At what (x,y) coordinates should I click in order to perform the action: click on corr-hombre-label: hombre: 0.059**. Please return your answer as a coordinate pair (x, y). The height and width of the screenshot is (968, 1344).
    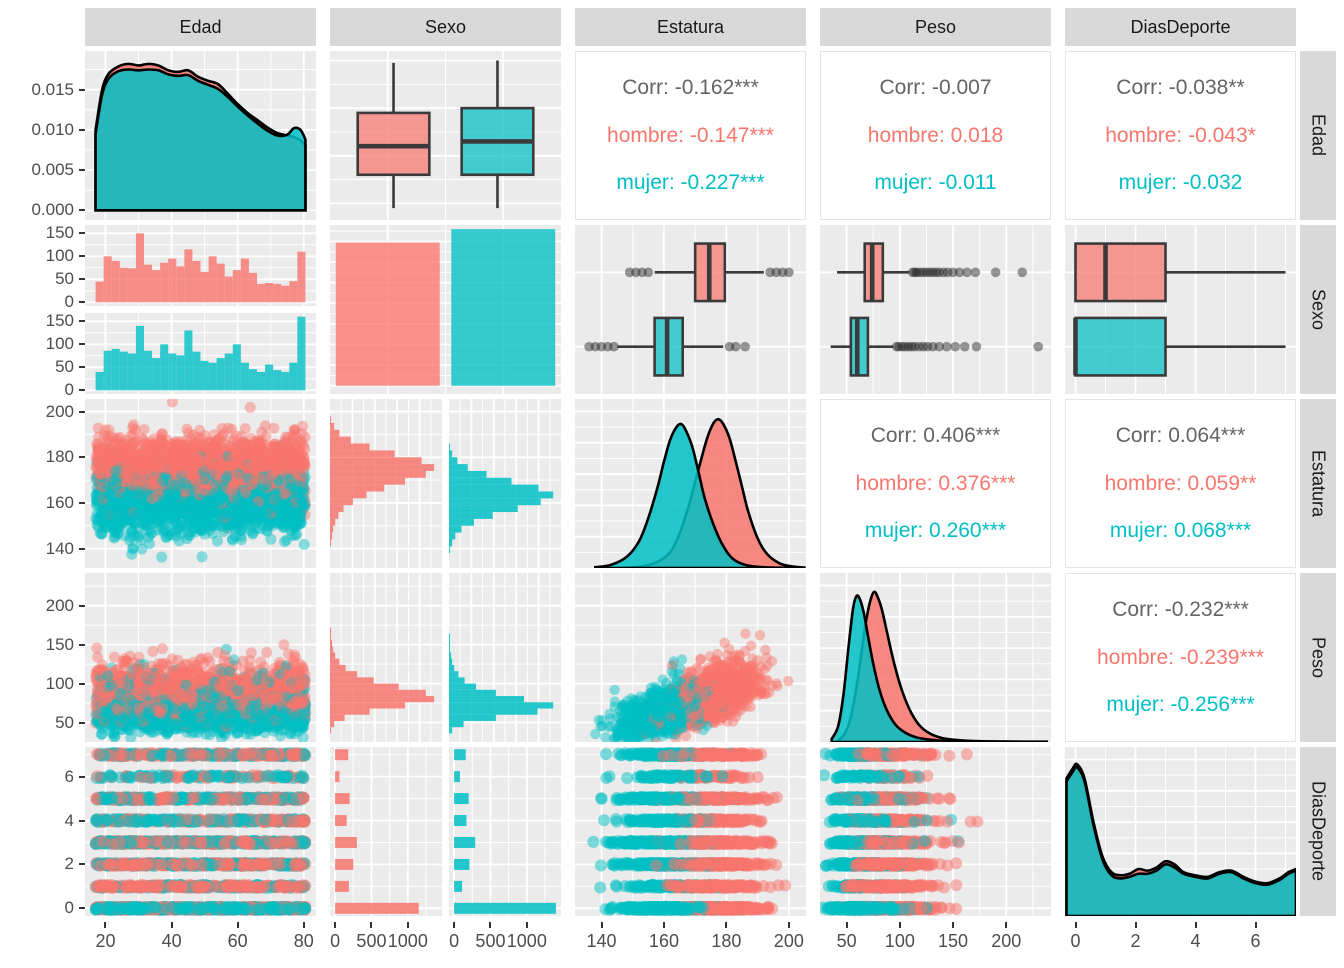
    Looking at the image, I should click on (1180, 483).